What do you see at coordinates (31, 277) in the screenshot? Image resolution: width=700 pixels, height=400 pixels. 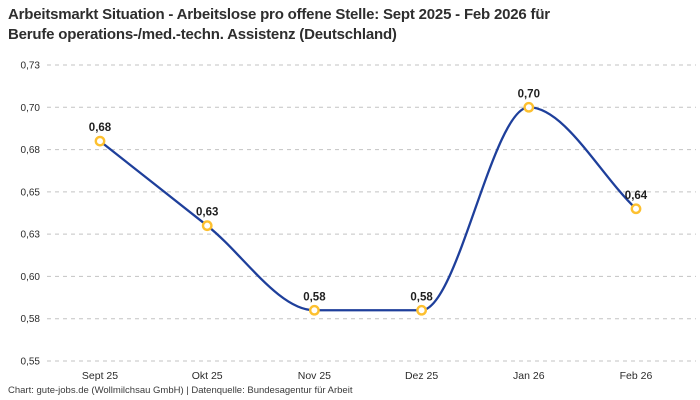 I see `y-axis-tick-label: 0,60` at bounding box center [31, 277].